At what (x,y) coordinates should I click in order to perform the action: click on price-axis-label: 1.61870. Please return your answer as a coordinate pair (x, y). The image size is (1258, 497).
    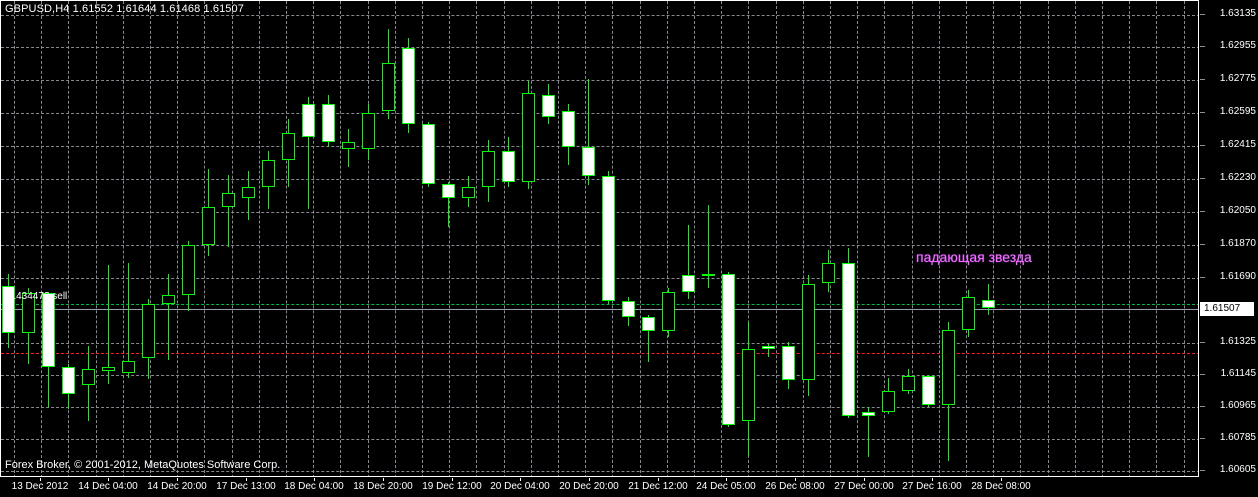
    Looking at the image, I should click on (1237, 243).